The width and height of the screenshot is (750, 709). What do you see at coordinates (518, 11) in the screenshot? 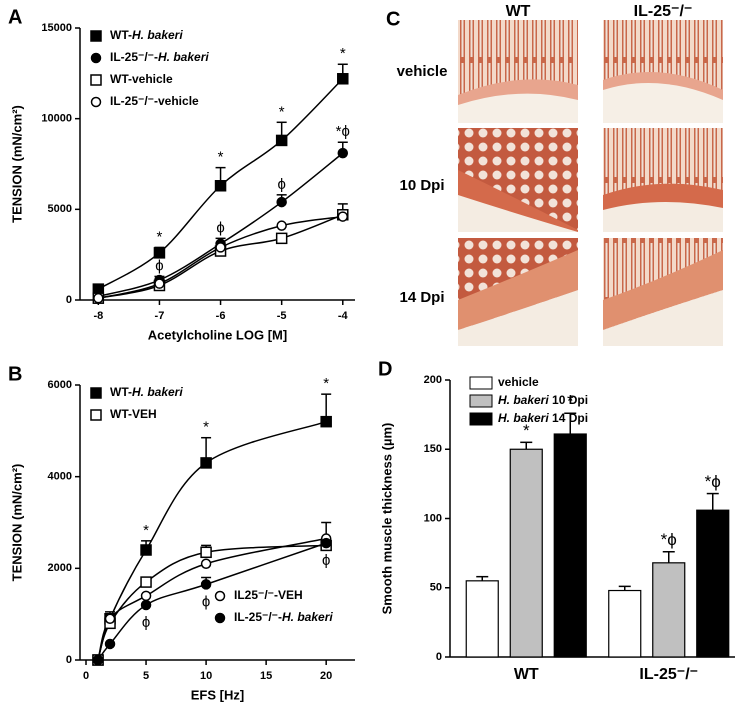
I see `column-label: WT` at bounding box center [518, 11].